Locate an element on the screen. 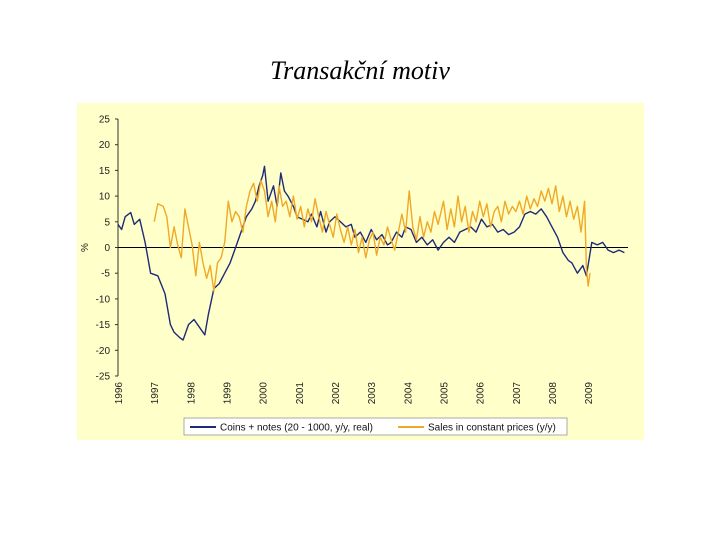  legend-box is located at coordinates (375, 426).